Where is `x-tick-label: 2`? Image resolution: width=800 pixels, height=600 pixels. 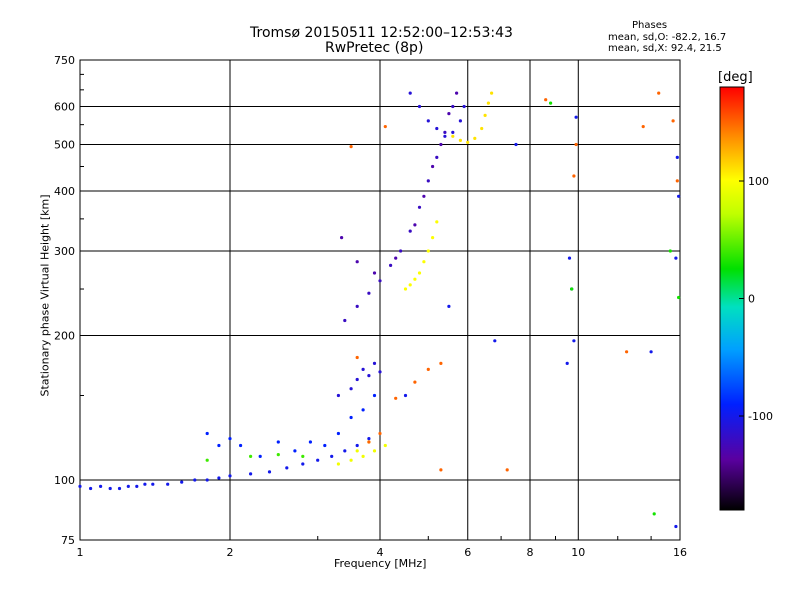
x-tick-label: 2 is located at coordinates (230, 552).